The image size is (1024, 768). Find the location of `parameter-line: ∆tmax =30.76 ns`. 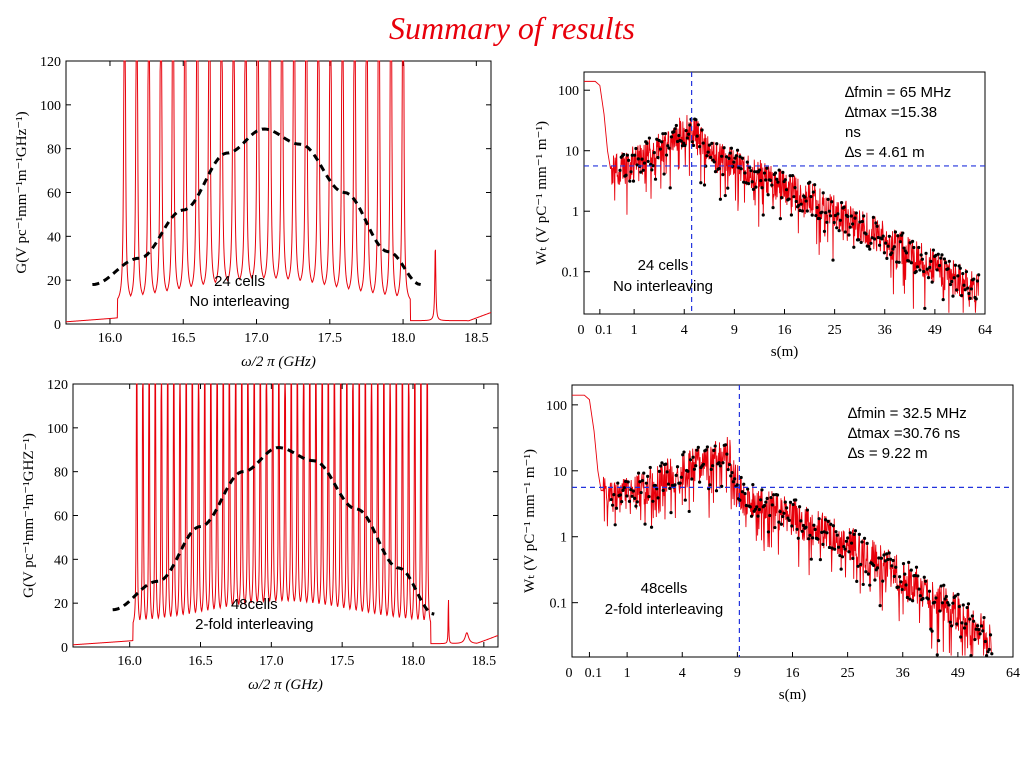

parameter-line: ∆tmax =30.76 ns is located at coordinates (904, 433).